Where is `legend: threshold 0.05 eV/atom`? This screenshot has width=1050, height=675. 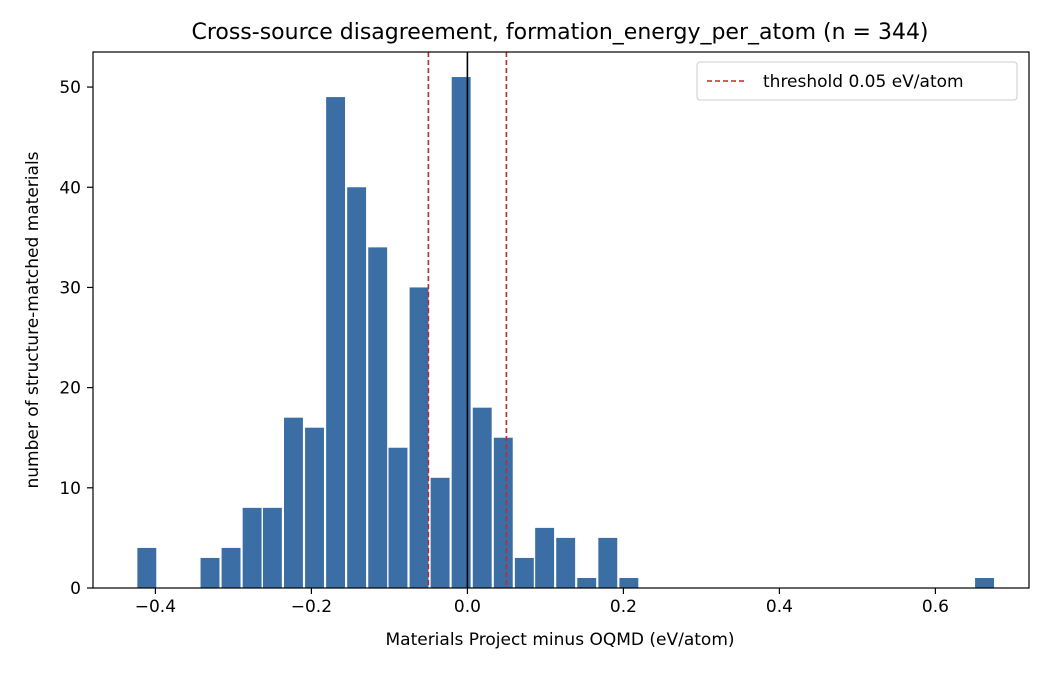 legend: threshold 0.05 eV/atom is located at coordinates (857, 81).